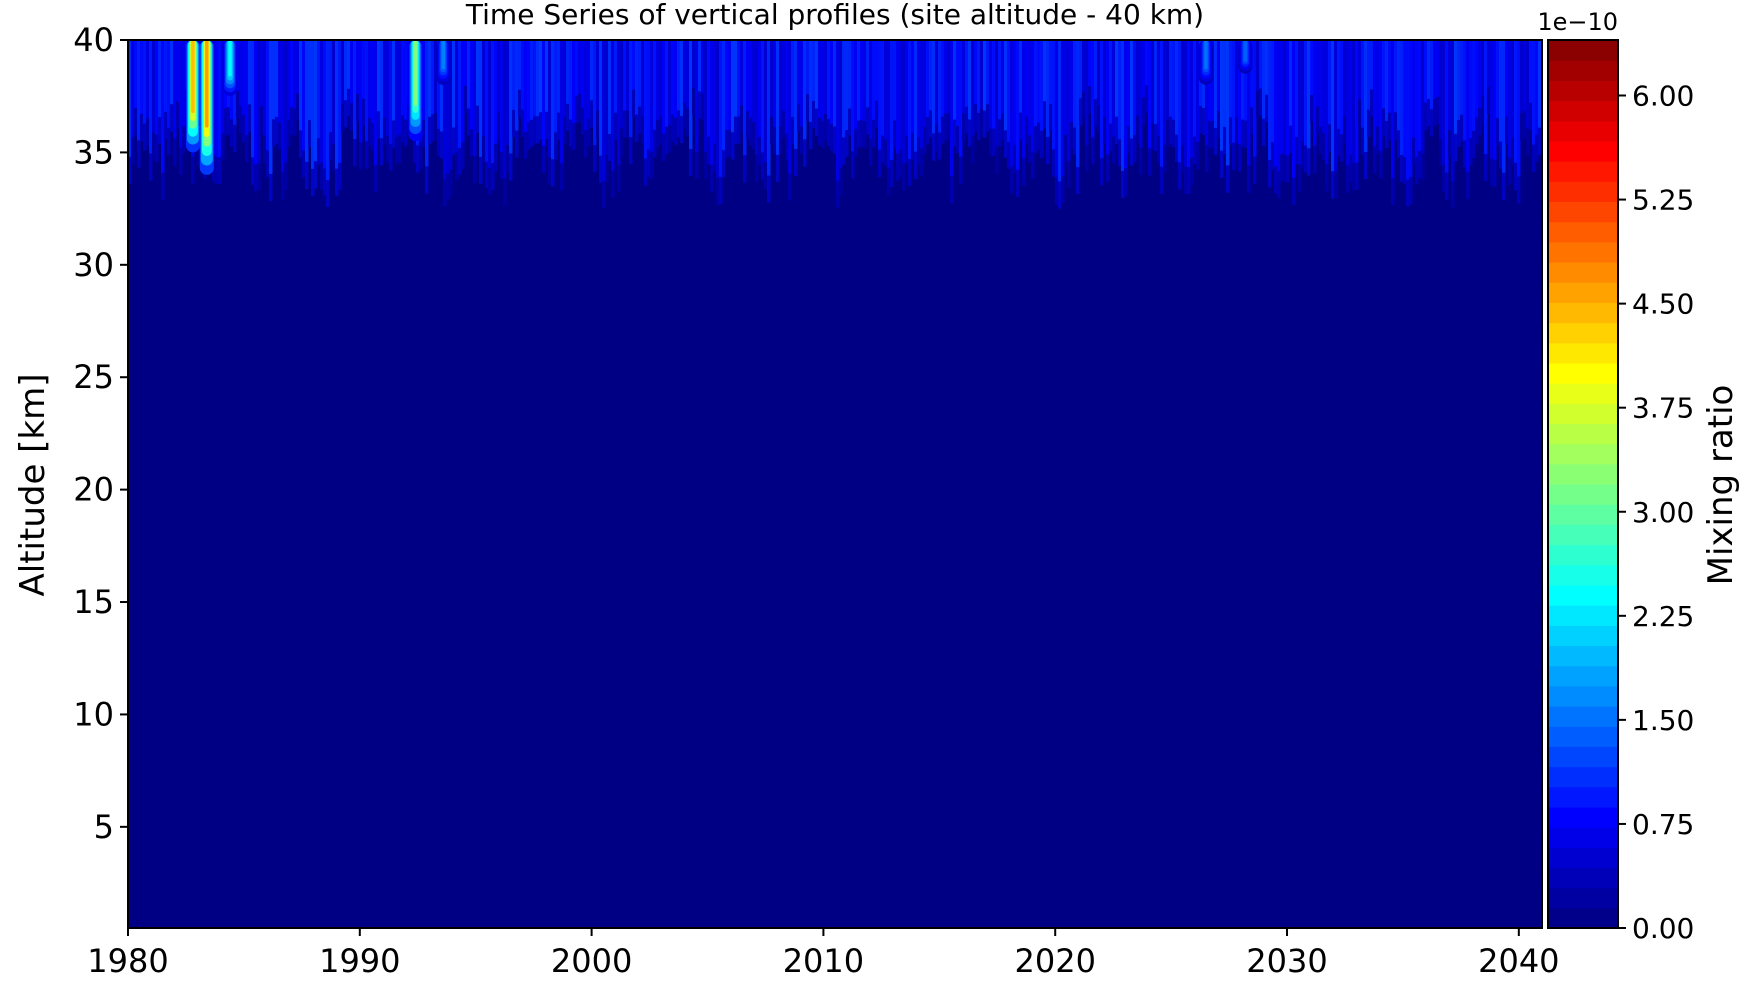  I want to click on x-tick-label: 1980, so click(127, 961).